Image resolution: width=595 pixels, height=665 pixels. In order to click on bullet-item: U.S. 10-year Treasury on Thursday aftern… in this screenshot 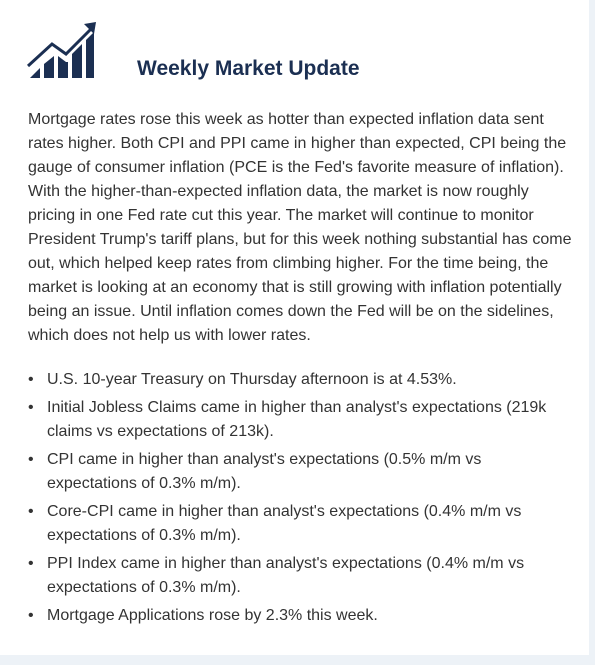, I will do `click(293, 380)`.